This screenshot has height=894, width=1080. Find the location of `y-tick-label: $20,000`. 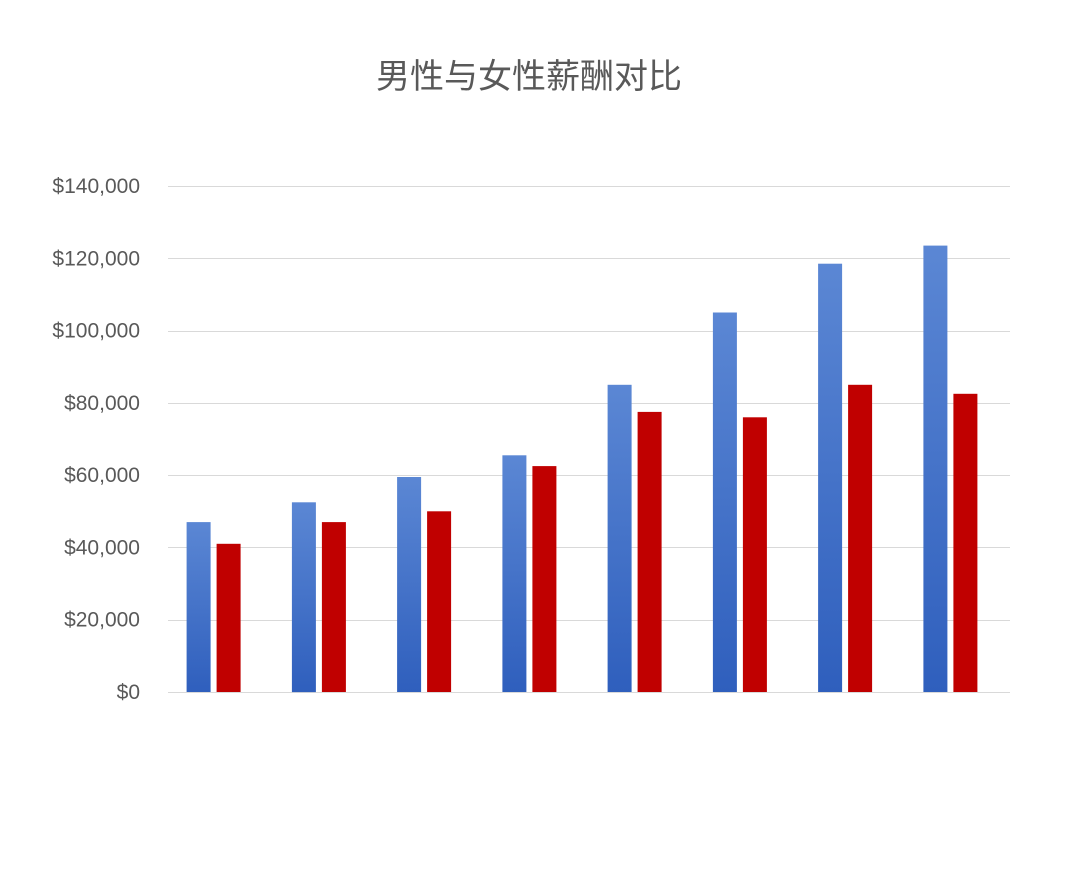

y-tick-label: $20,000 is located at coordinates (102, 620).